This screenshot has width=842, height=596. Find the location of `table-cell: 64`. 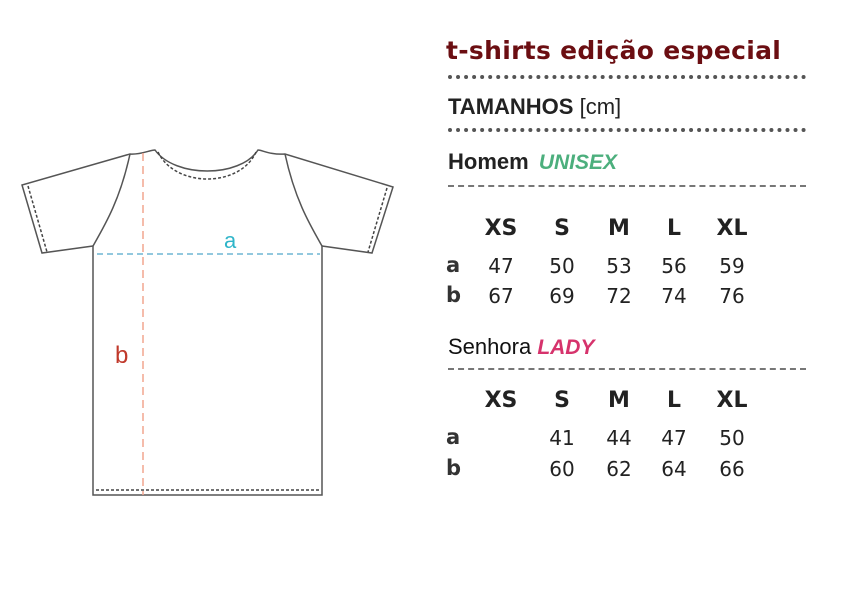

table-cell: 64 is located at coordinates (674, 469).